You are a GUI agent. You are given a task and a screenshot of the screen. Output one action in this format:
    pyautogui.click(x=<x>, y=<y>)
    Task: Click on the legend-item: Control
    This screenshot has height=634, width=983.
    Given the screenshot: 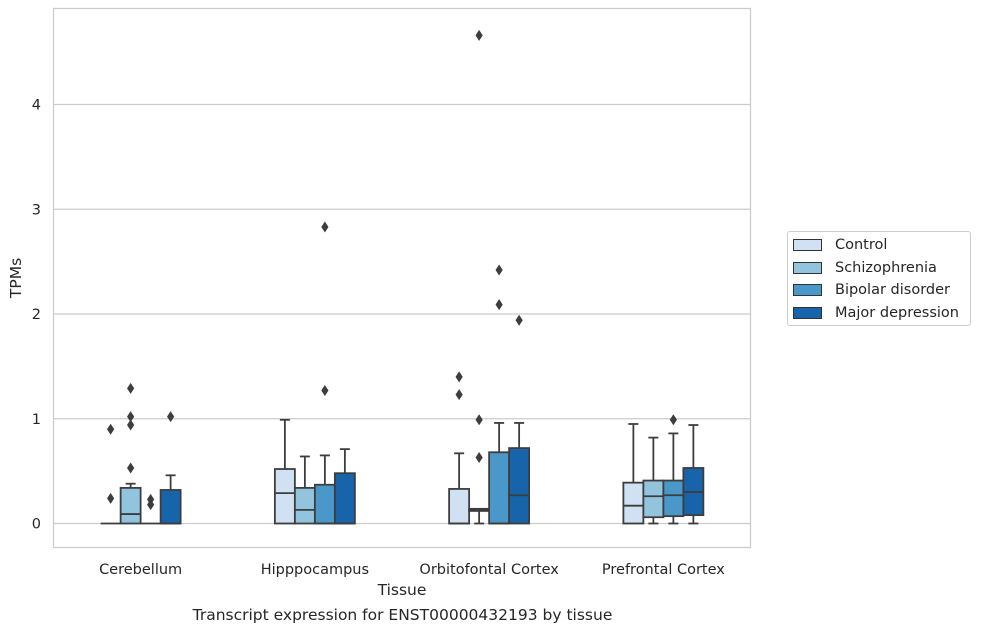 What is the action you would take?
    pyautogui.click(x=840, y=245)
    